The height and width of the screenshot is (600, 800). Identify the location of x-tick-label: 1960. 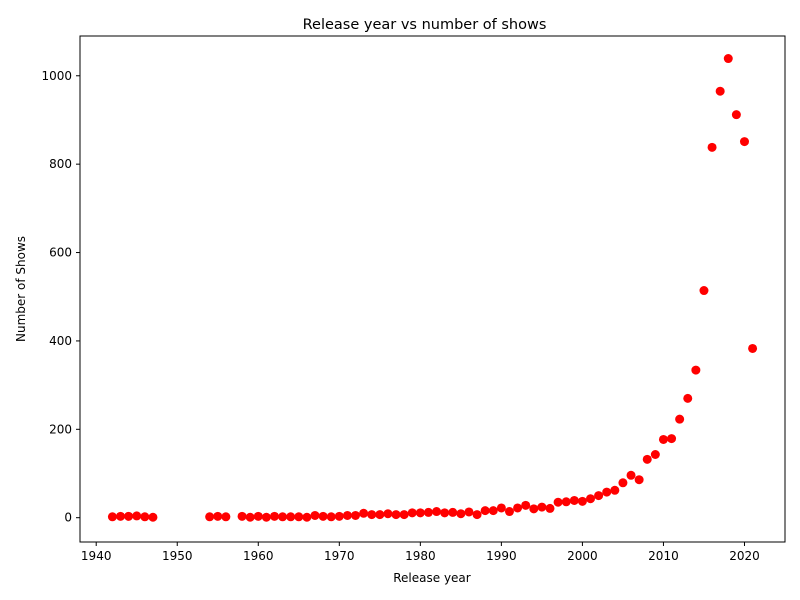
(258, 556).